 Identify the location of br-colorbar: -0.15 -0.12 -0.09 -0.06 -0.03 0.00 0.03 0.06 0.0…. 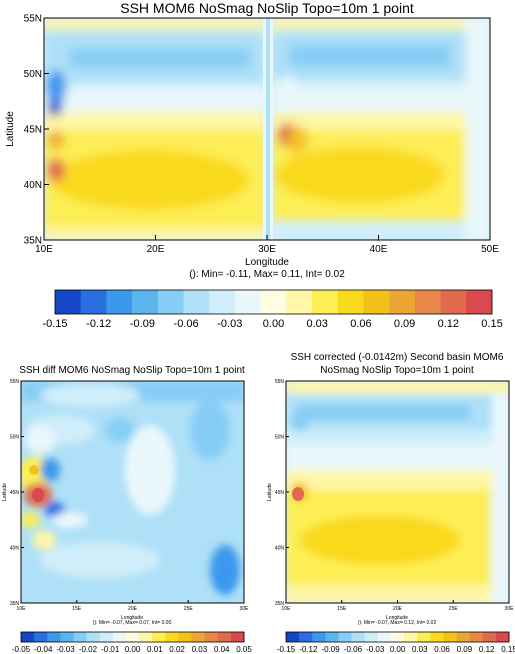
(396, 642).